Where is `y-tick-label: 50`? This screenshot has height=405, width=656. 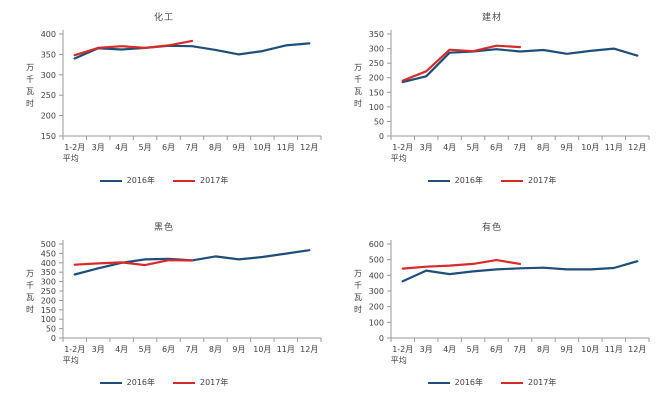 y-tick-label: 50 is located at coordinates (379, 121).